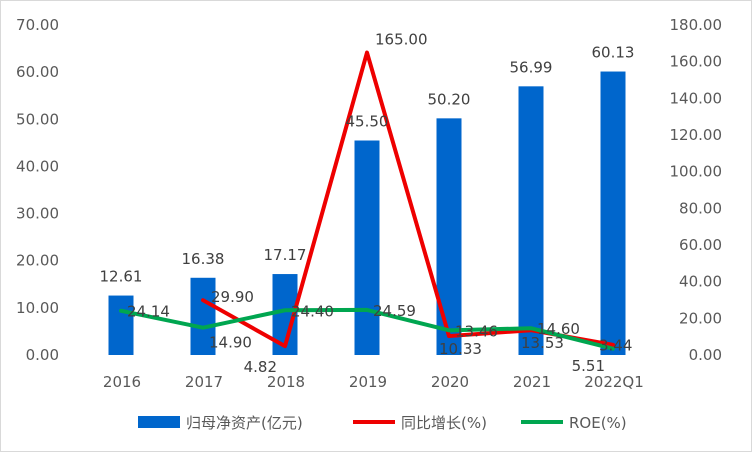 The image size is (752, 455). I want to click on x-axis-ticks: 2016 2017 2018 2019 2020 2021 2022Q1, so click(373, 382).